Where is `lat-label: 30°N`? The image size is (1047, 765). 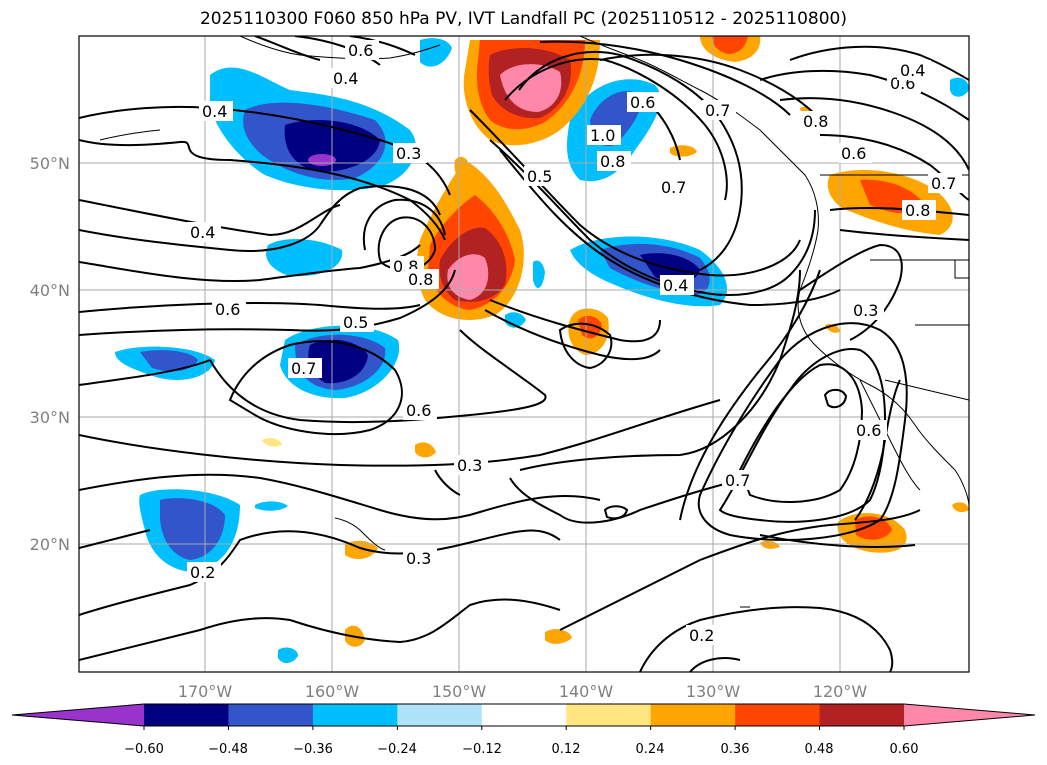
lat-label: 30°N is located at coordinates (50, 417).